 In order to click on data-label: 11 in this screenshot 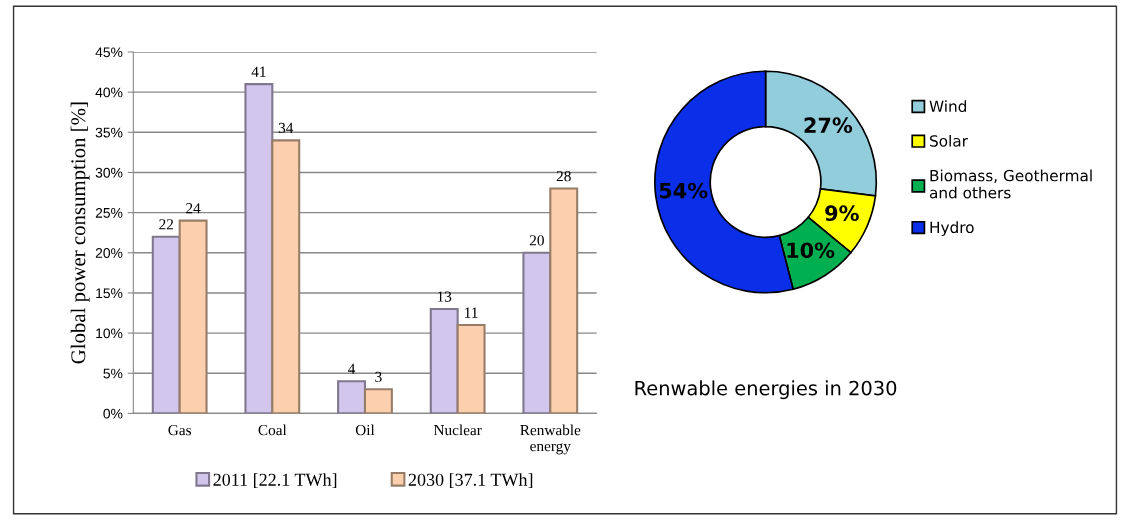, I will do `click(471, 312)`.